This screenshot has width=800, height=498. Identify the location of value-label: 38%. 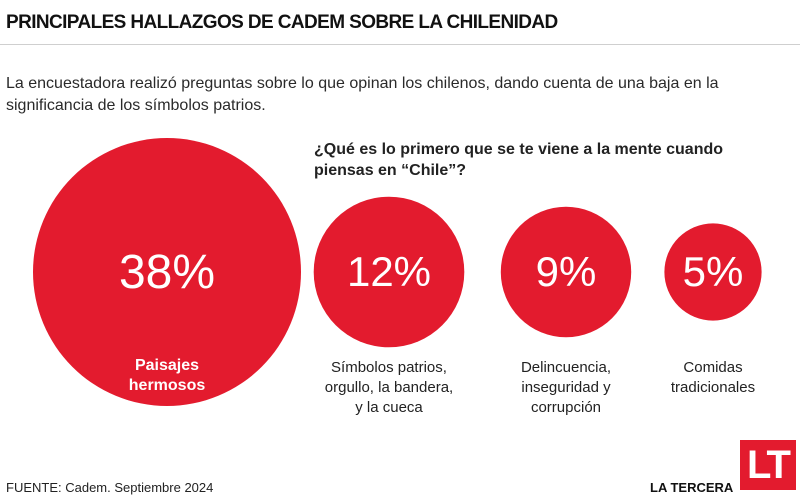
(167, 272).